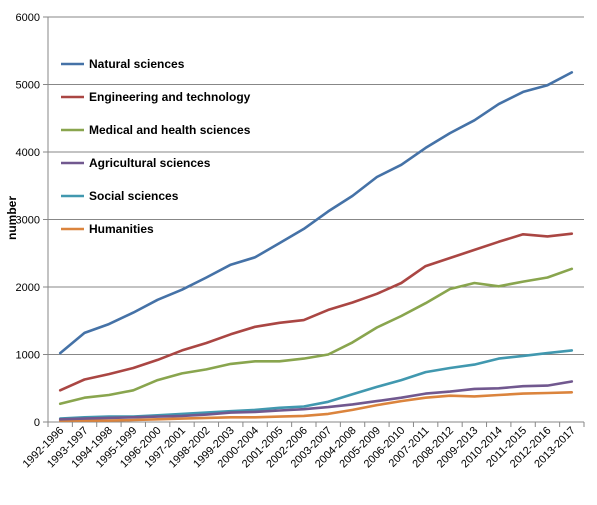 The height and width of the screenshot is (505, 597). Describe the element at coordinates (170, 97) in the screenshot. I see `legend-entry: Engineering and technology` at that location.